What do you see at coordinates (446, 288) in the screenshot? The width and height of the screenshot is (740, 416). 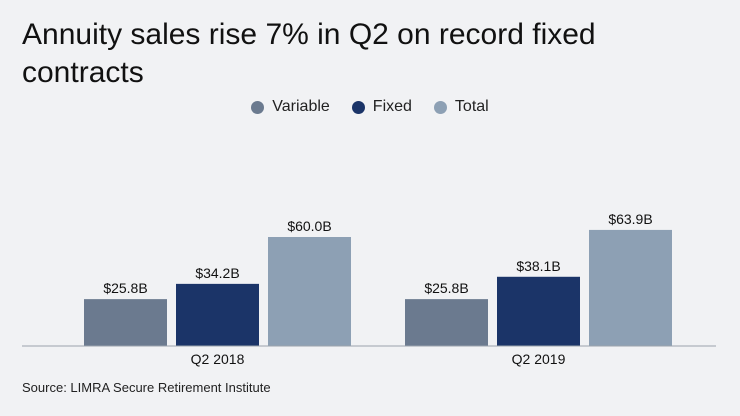 I see `data-label-variable-1: $25.8B` at bounding box center [446, 288].